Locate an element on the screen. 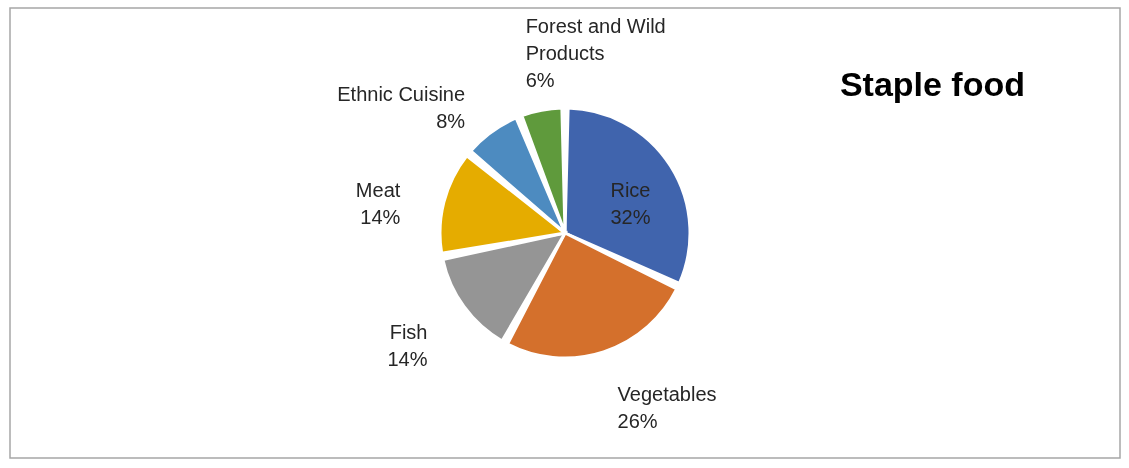  data-label: 8% is located at coordinates (451, 121).